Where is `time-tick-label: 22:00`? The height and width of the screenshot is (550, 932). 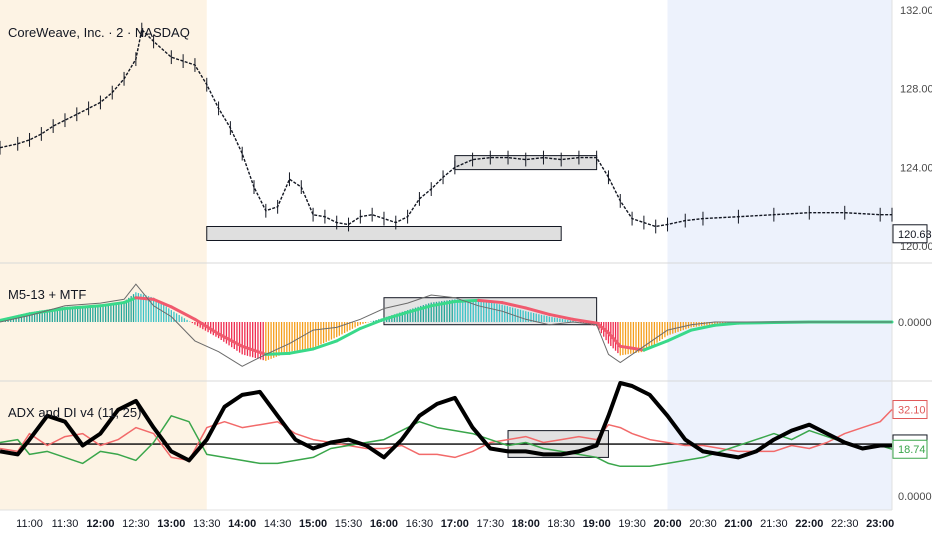
time-tick-label: 22:00 is located at coordinates (809, 524).